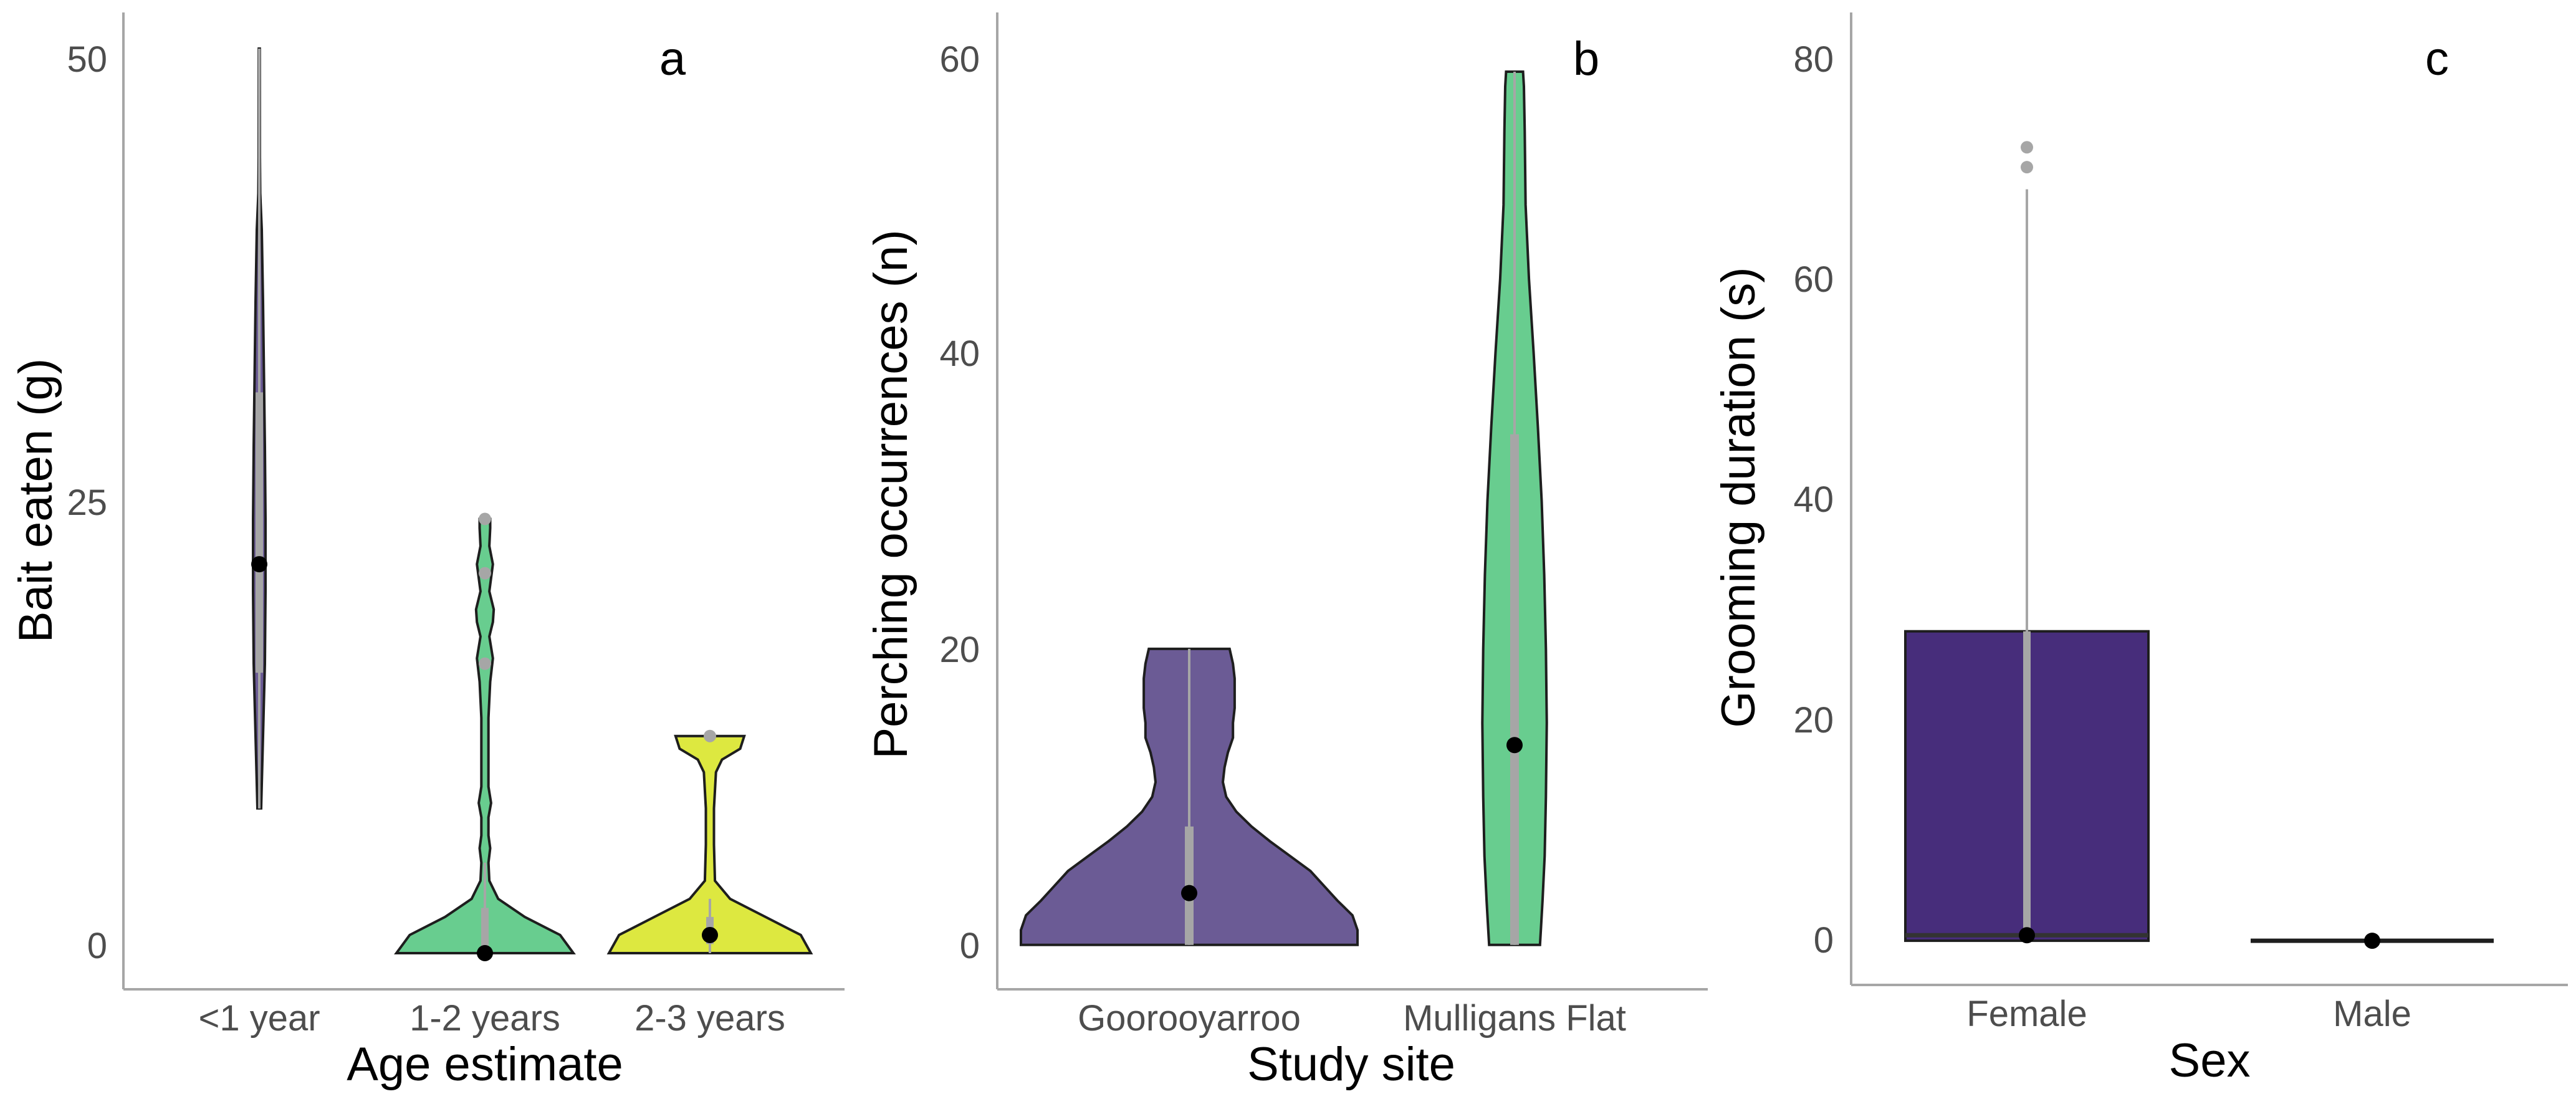 The height and width of the screenshot is (1104, 2576). I want to click on violin-2-3 years, so click(710, 844).